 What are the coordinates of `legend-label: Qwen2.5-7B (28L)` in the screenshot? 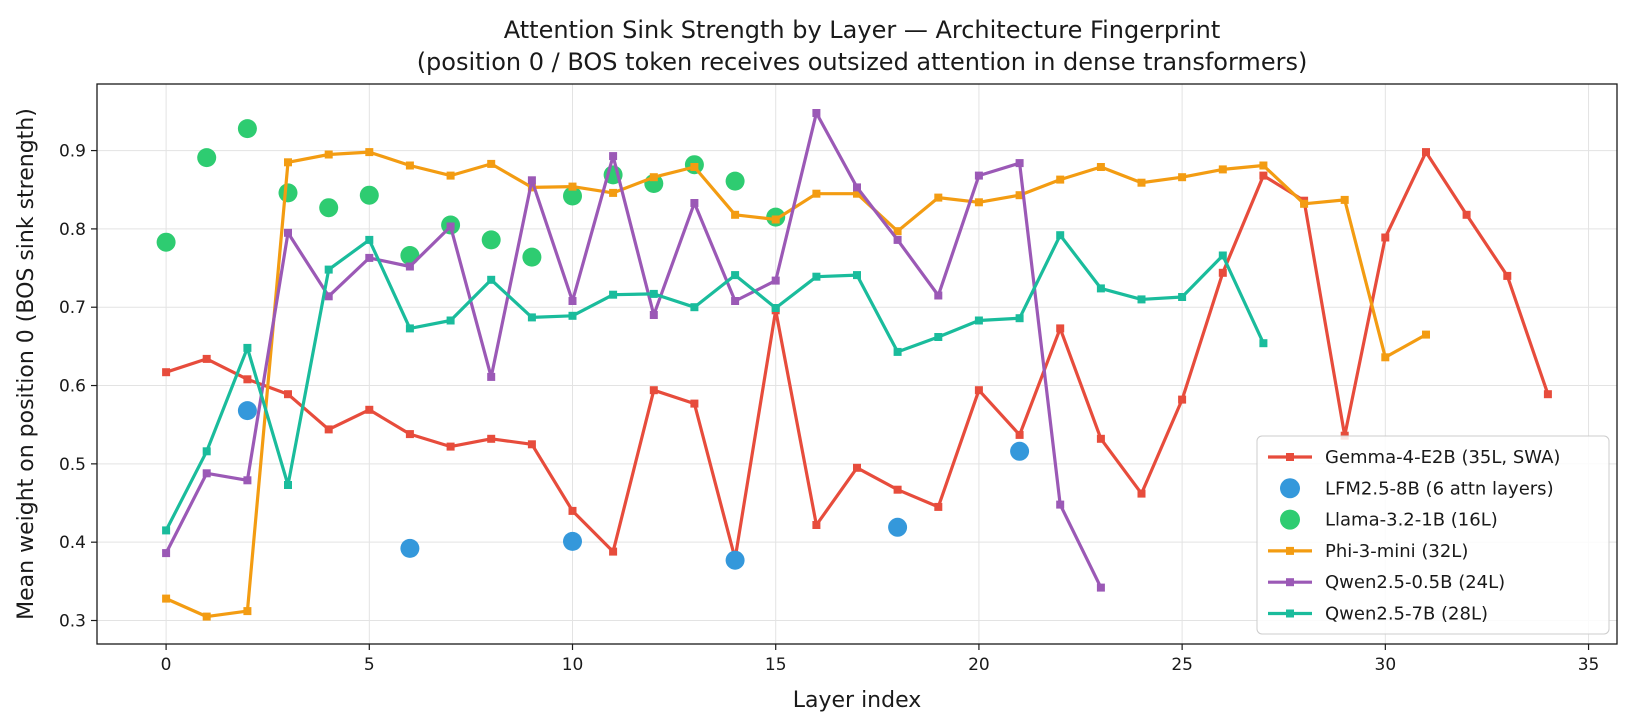 It's located at (1406, 614).